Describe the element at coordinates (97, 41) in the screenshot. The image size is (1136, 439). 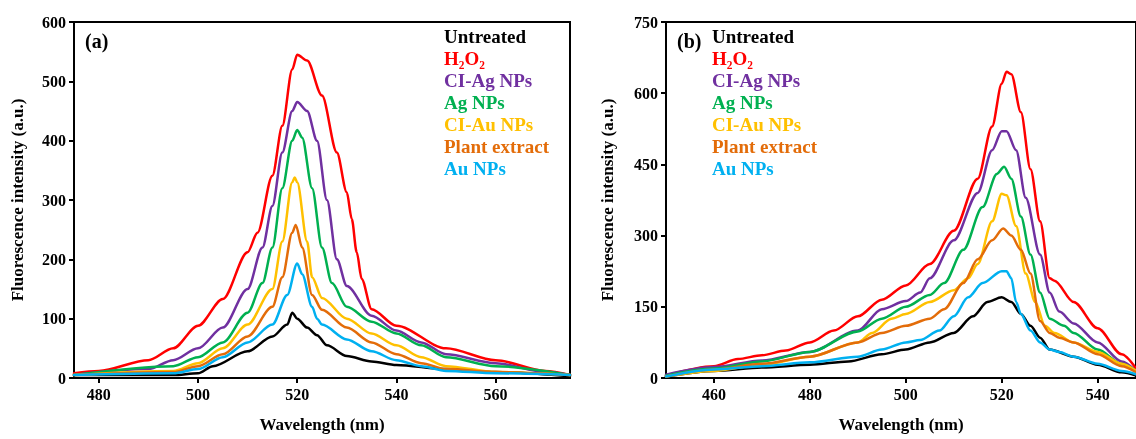
I see `chart-title: (a)` at that location.